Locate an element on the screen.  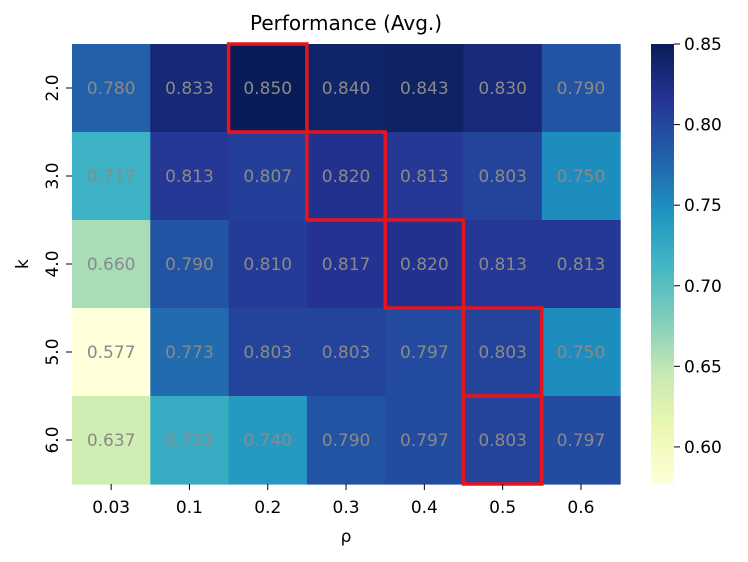
cell-value-label: 0.850 is located at coordinates (267, 89).